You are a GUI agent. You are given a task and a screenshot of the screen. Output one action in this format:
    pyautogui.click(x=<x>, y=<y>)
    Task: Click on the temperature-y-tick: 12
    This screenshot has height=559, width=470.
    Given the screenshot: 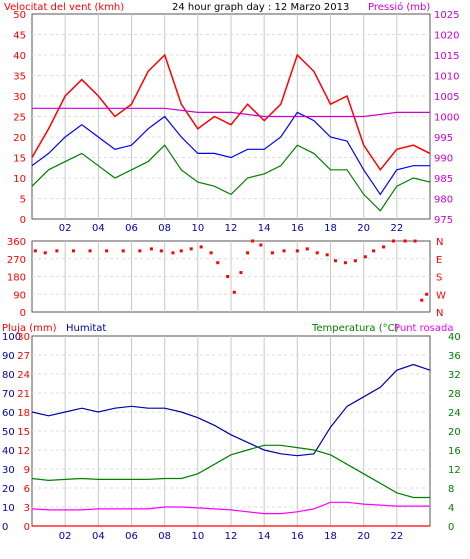 What is the action you would take?
    pyautogui.click(x=454, y=470)
    